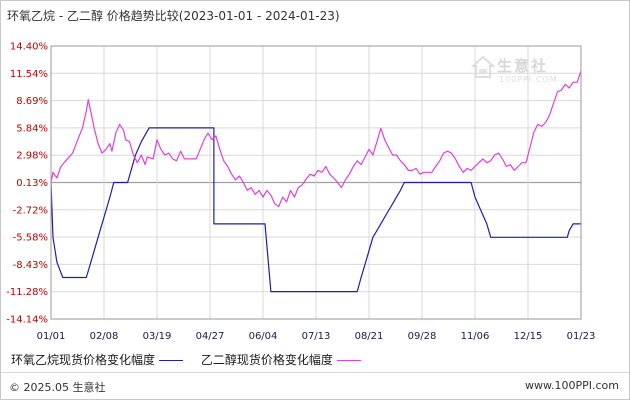  Describe the element at coordinates (27, 320) in the screenshot. I see `y-tick-label: -14.14%` at that location.